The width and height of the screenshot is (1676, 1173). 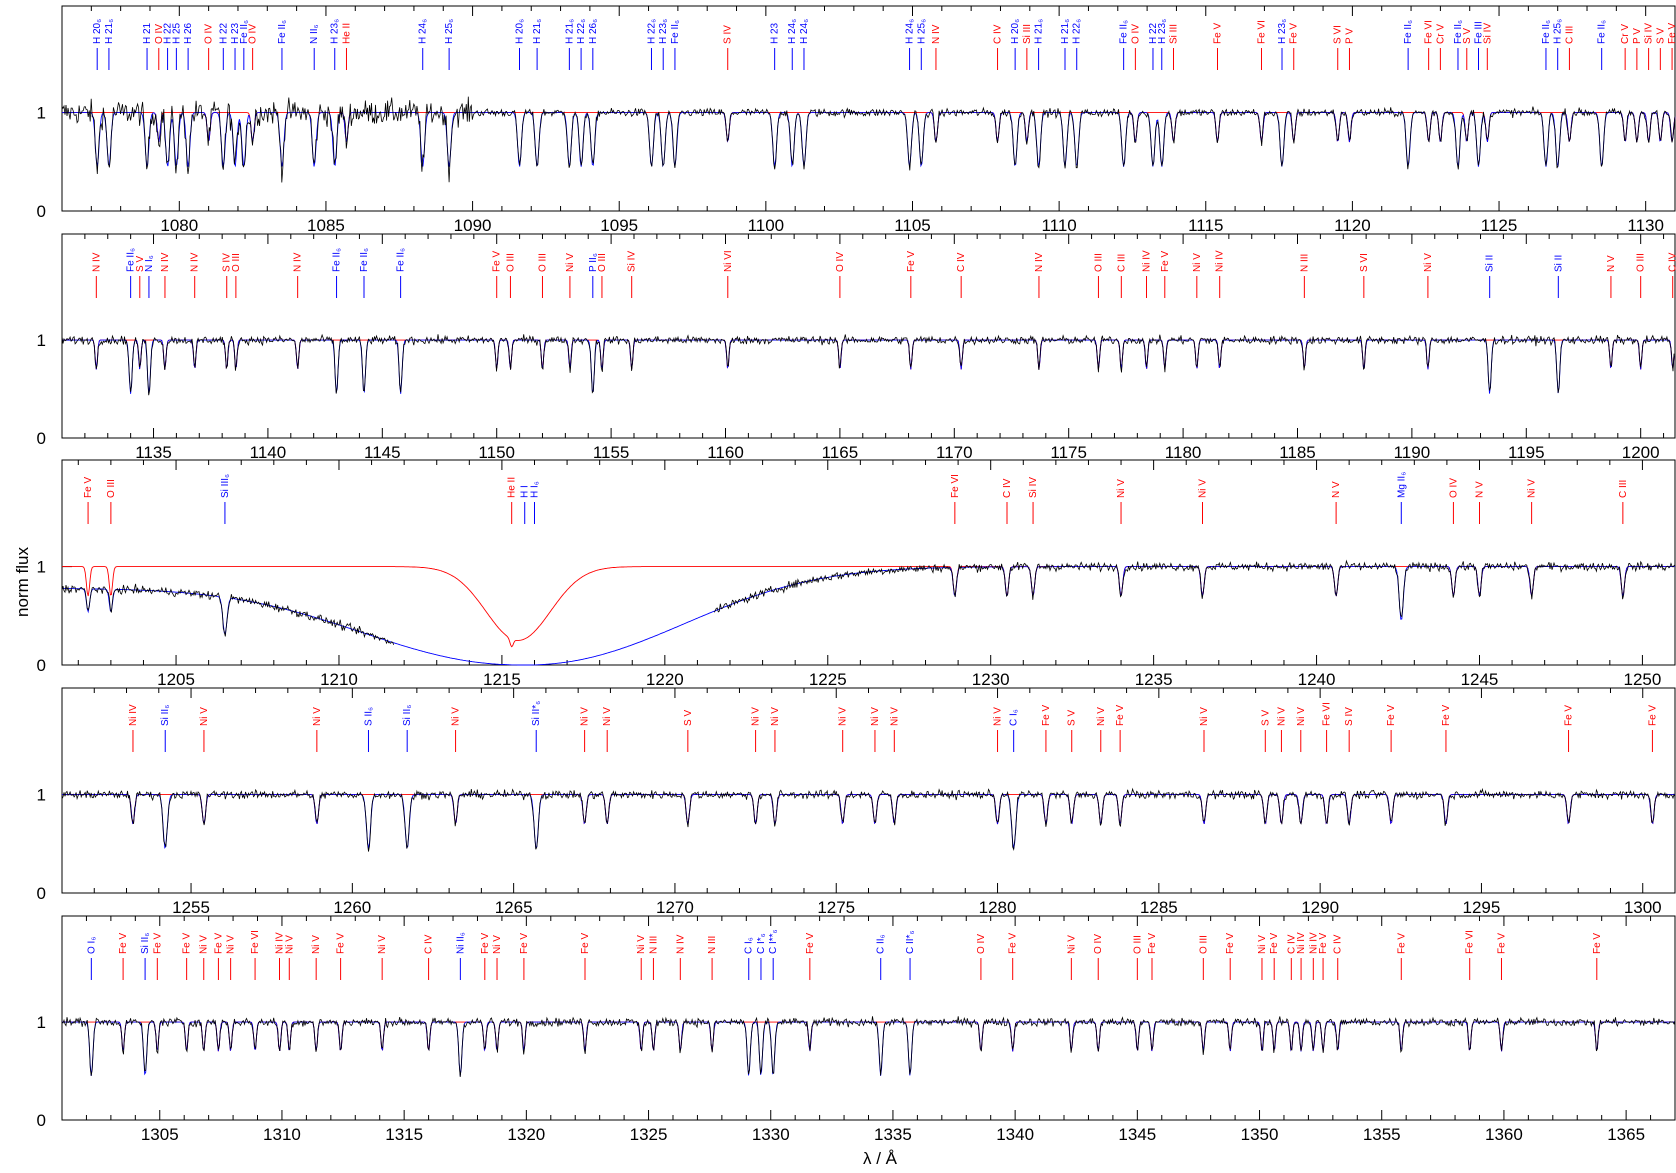 I want to click on line-id-label: Ni VI, so click(x=728, y=261).